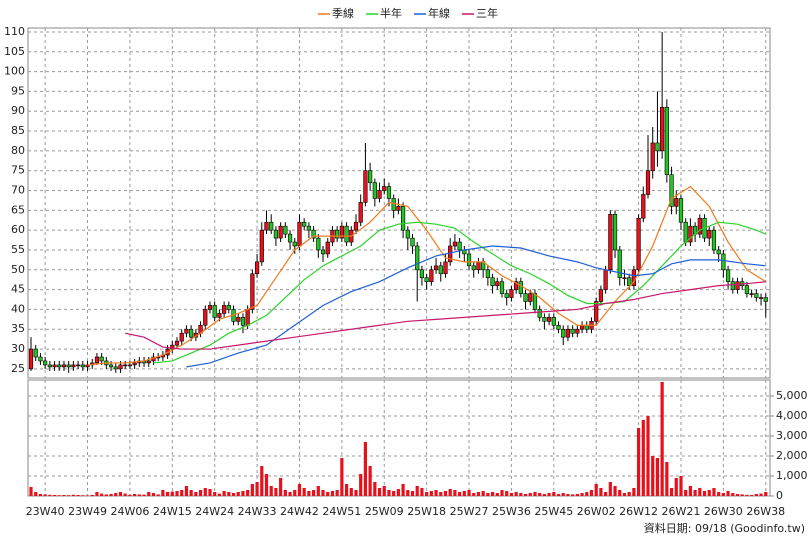 The height and width of the screenshot is (540, 808). What do you see at coordinates (45, 511) in the screenshot?
I see `x-tick-label: 23W40` at bounding box center [45, 511].